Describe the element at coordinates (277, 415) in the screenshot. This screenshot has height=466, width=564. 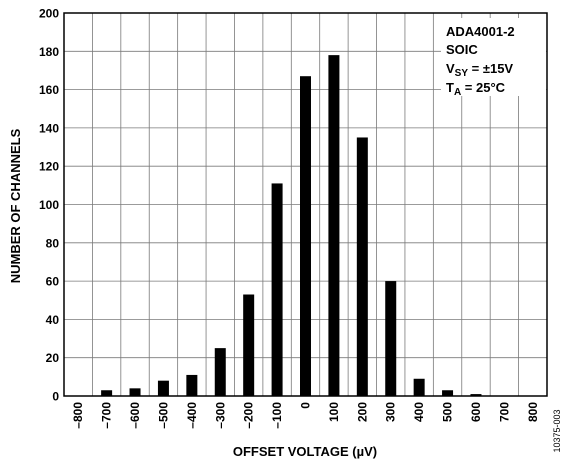
I see `x-tick-label: –100` at that location.